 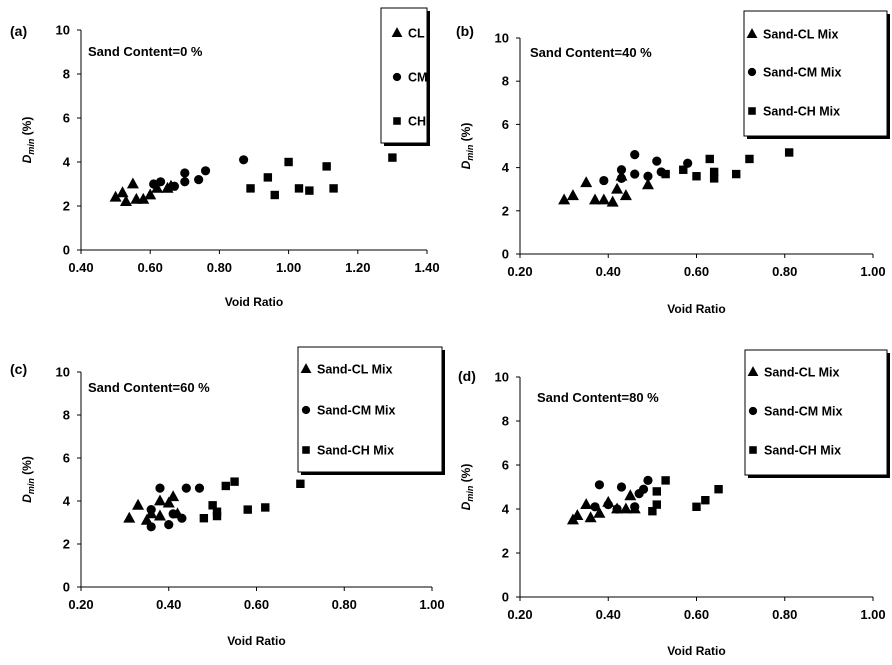 What do you see at coordinates (344, 604) in the screenshot?
I see `x-tick-label: 0.80` at bounding box center [344, 604].